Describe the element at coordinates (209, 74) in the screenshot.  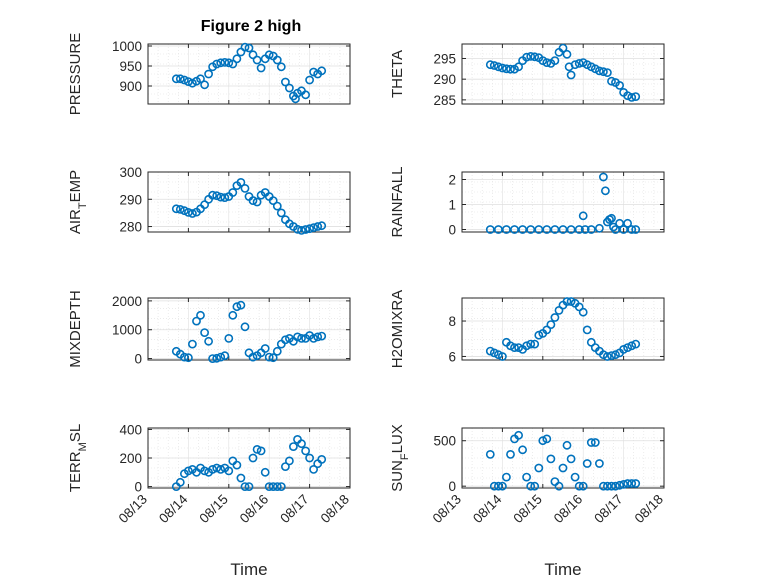
I see `panel-left-1: 900 950 1000 PRESSURE` at that location.